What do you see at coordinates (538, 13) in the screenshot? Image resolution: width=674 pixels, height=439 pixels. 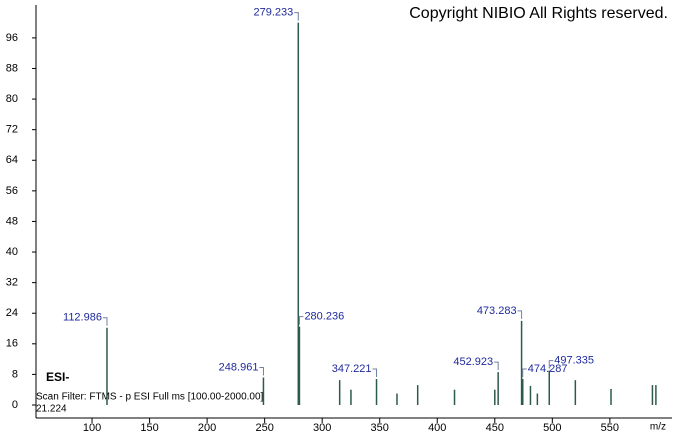 I see `copyright: Copyright NIBIO All Rights reserved.` at bounding box center [538, 13].